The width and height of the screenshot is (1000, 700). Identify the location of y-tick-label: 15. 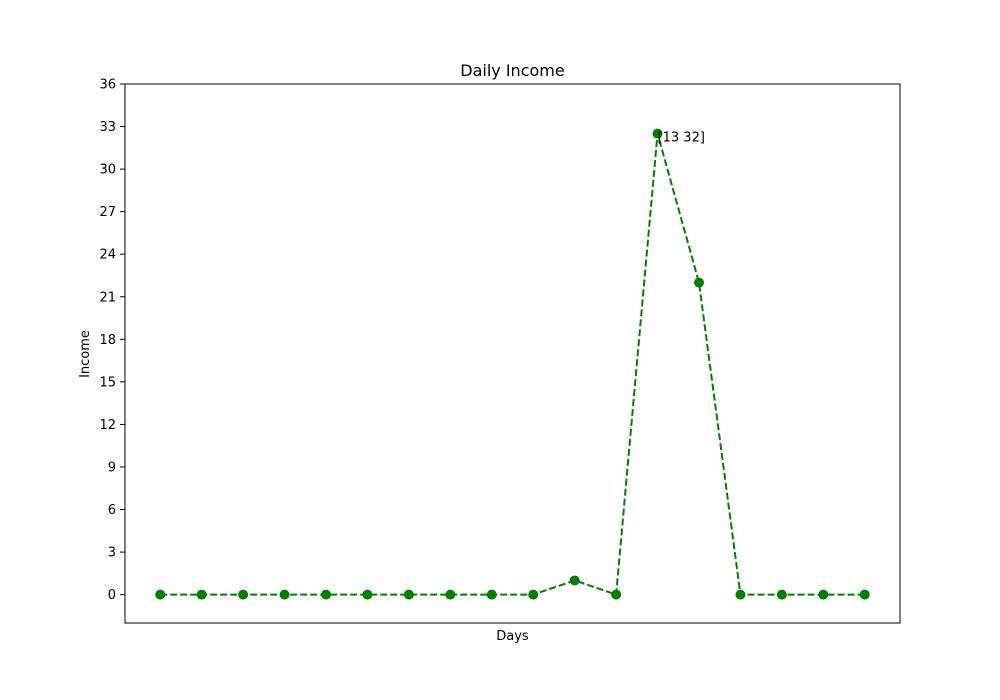
(107, 382).